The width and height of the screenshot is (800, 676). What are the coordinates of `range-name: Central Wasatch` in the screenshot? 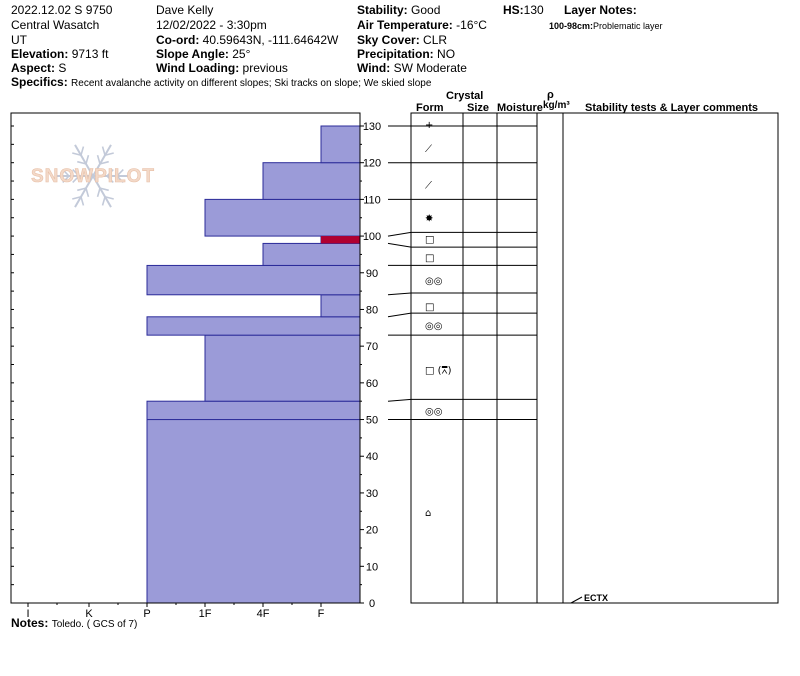 It's located at (55, 25).